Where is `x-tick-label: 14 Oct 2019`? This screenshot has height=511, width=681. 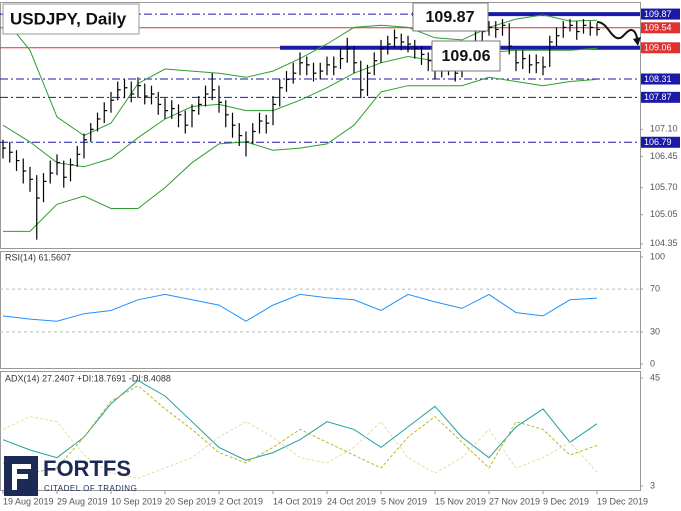 x-tick-label: 14 Oct 2019 is located at coordinates (297, 501).